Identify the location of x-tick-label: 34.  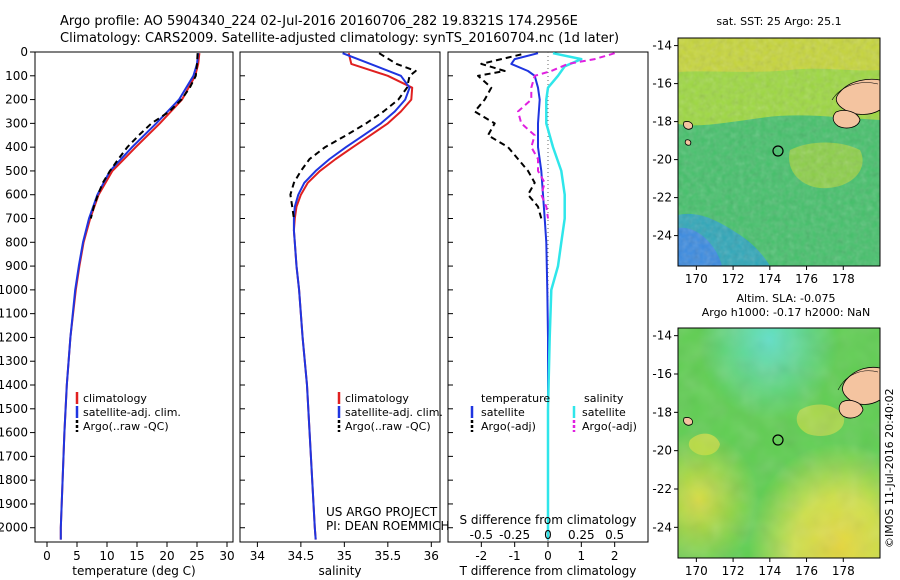
(257, 556).